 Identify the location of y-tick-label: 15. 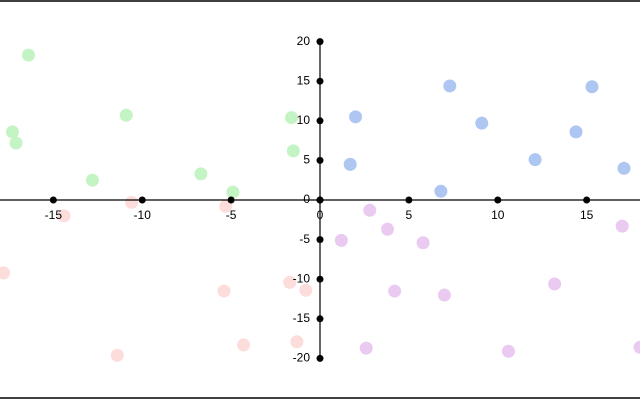
(304, 80).